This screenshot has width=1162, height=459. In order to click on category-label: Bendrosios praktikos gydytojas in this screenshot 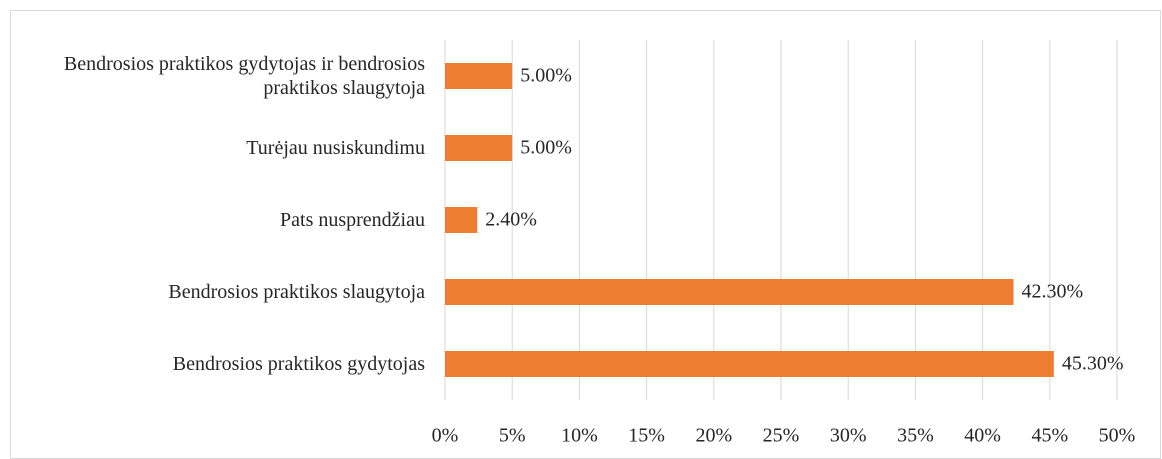, I will do `click(298, 364)`.